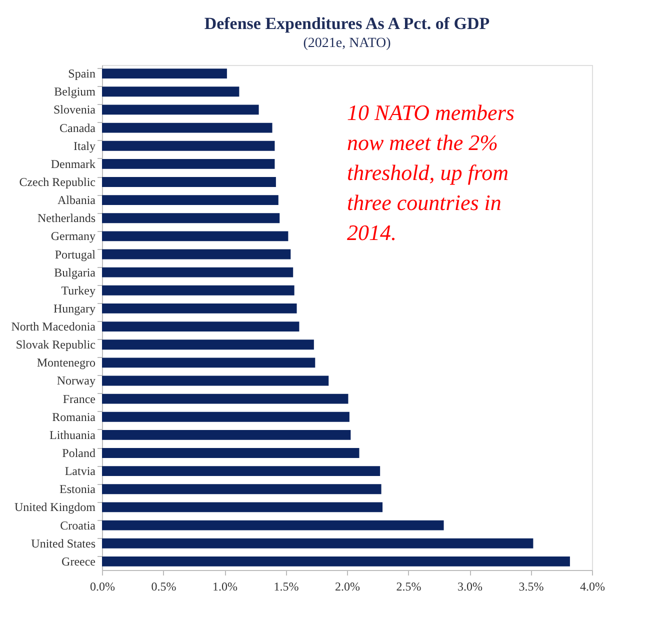  Describe the element at coordinates (430, 172) in the screenshot. I see `annotation: 10 NATO members now meet the 2% threshold, up from three countries in 2014.` at that location.